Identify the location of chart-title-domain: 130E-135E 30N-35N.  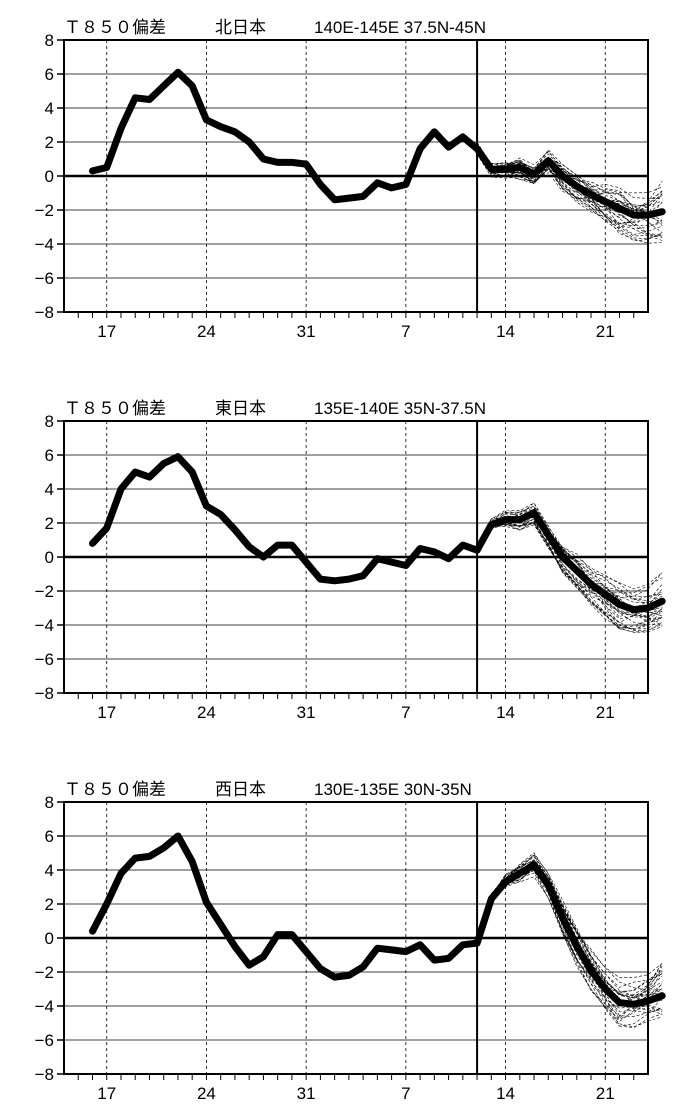
(393, 789).